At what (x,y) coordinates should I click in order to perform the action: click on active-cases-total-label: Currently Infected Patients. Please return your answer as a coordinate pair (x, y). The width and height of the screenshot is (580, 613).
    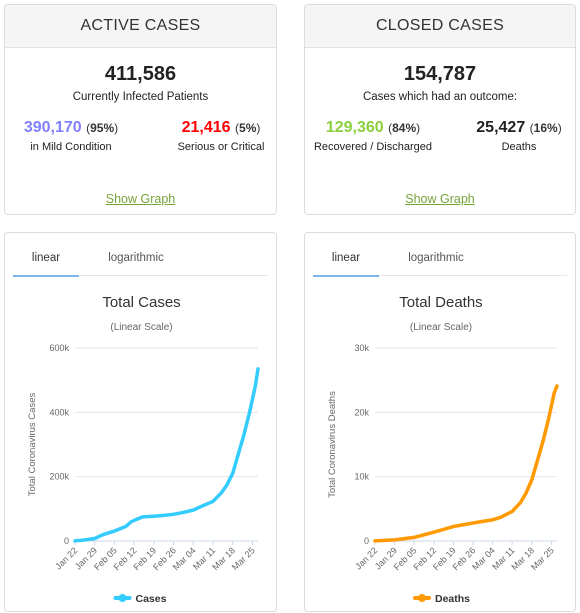
    Looking at the image, I should click on (140, 97).